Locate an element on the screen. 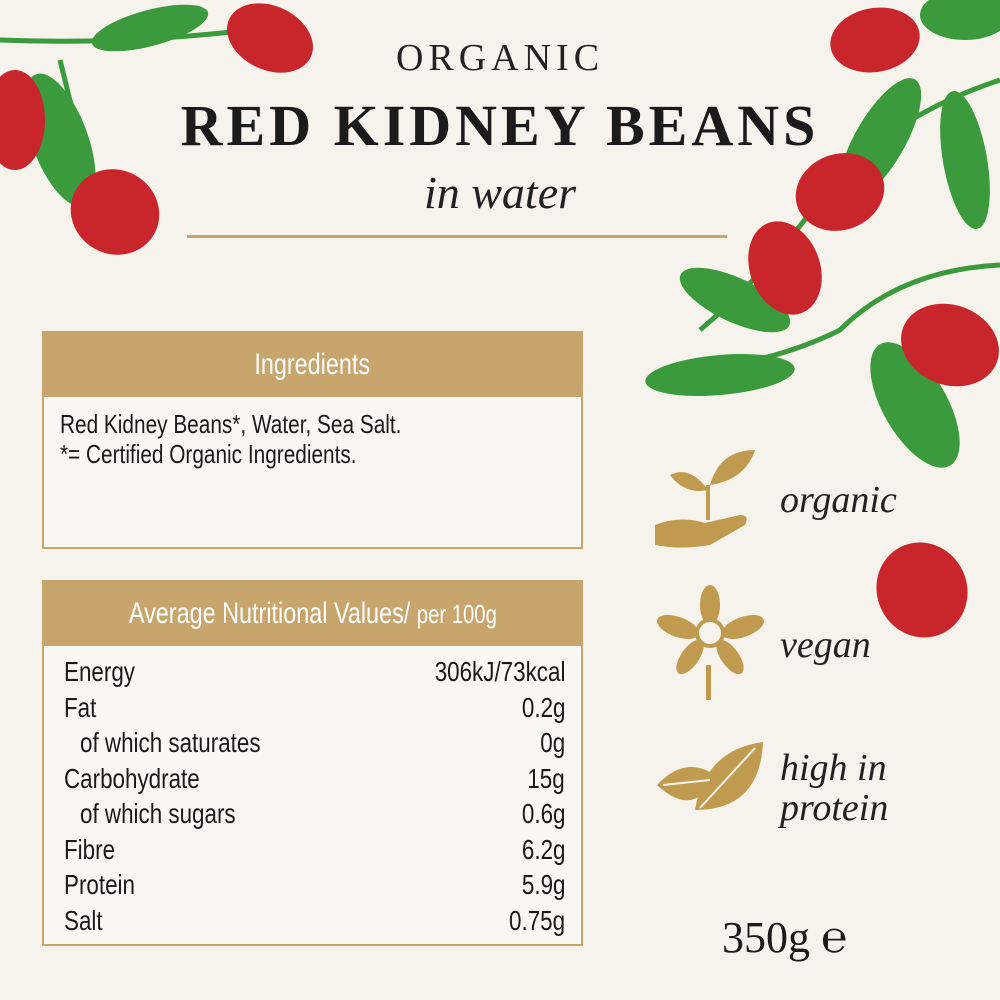 Image resolution: width=1000 pixels, height=1000 pixels. nutrition-row: Fat 0.2g is located at coordinates (312, 710).